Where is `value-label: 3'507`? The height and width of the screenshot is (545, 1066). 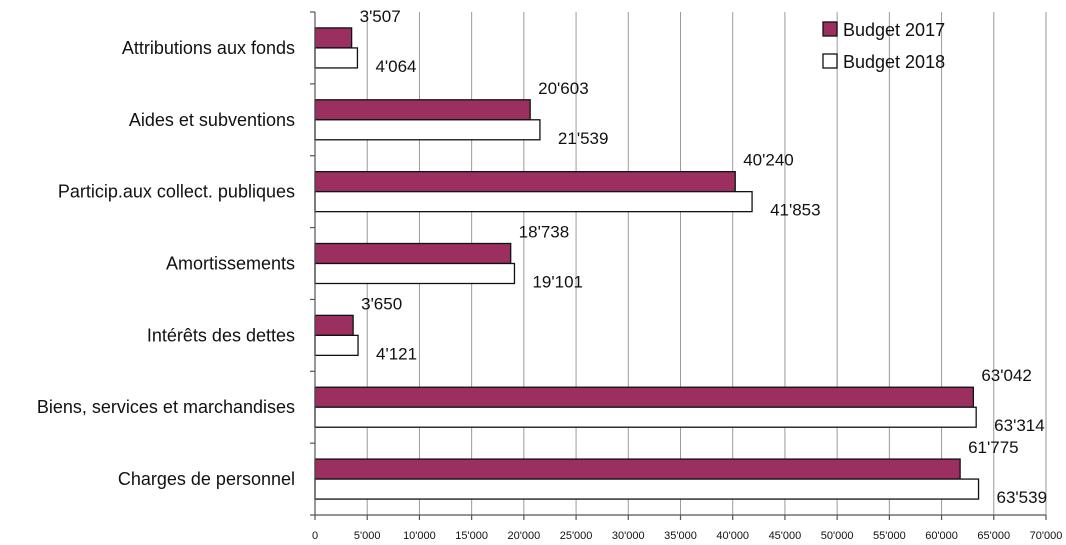 value-label: 3'507 is located at coordinates (380, 16).